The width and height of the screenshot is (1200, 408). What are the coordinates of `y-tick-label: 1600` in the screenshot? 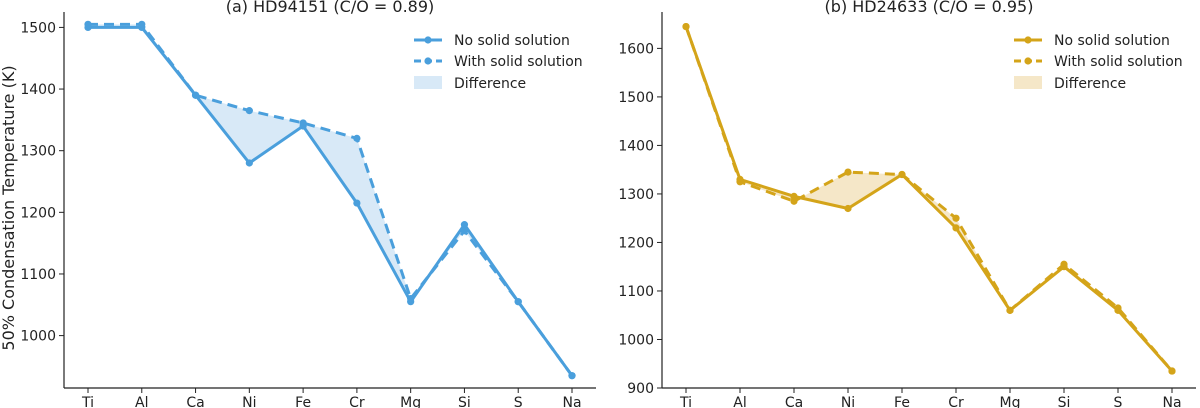 It's located at (636, 49).